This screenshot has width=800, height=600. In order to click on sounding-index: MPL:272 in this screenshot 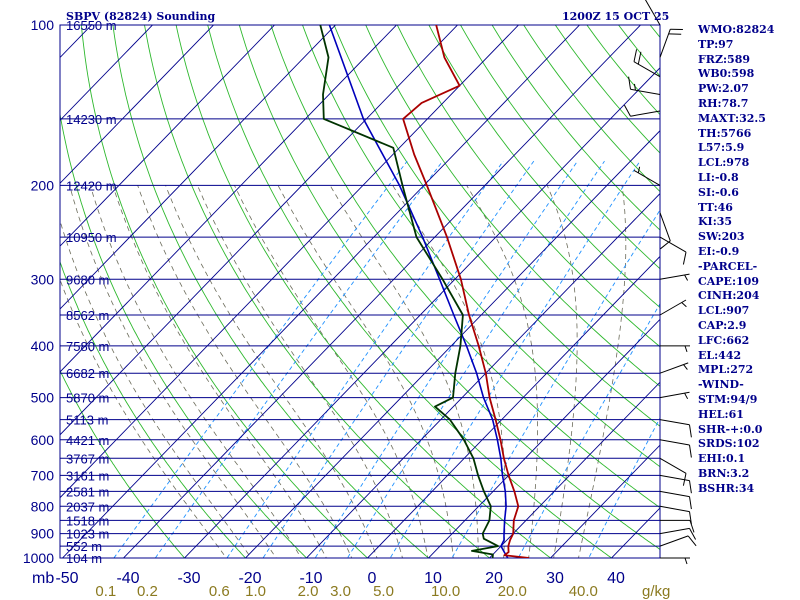, I will do `click(726, 370)`.